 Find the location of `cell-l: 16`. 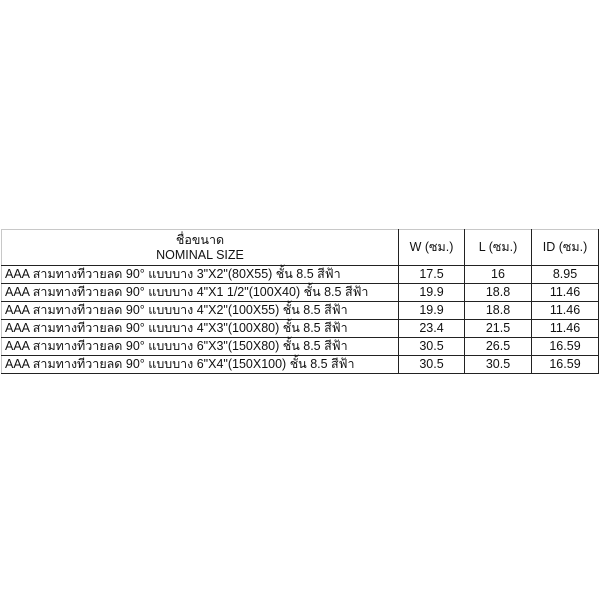

cell-l: 16 is located at coordinates (498, 274).